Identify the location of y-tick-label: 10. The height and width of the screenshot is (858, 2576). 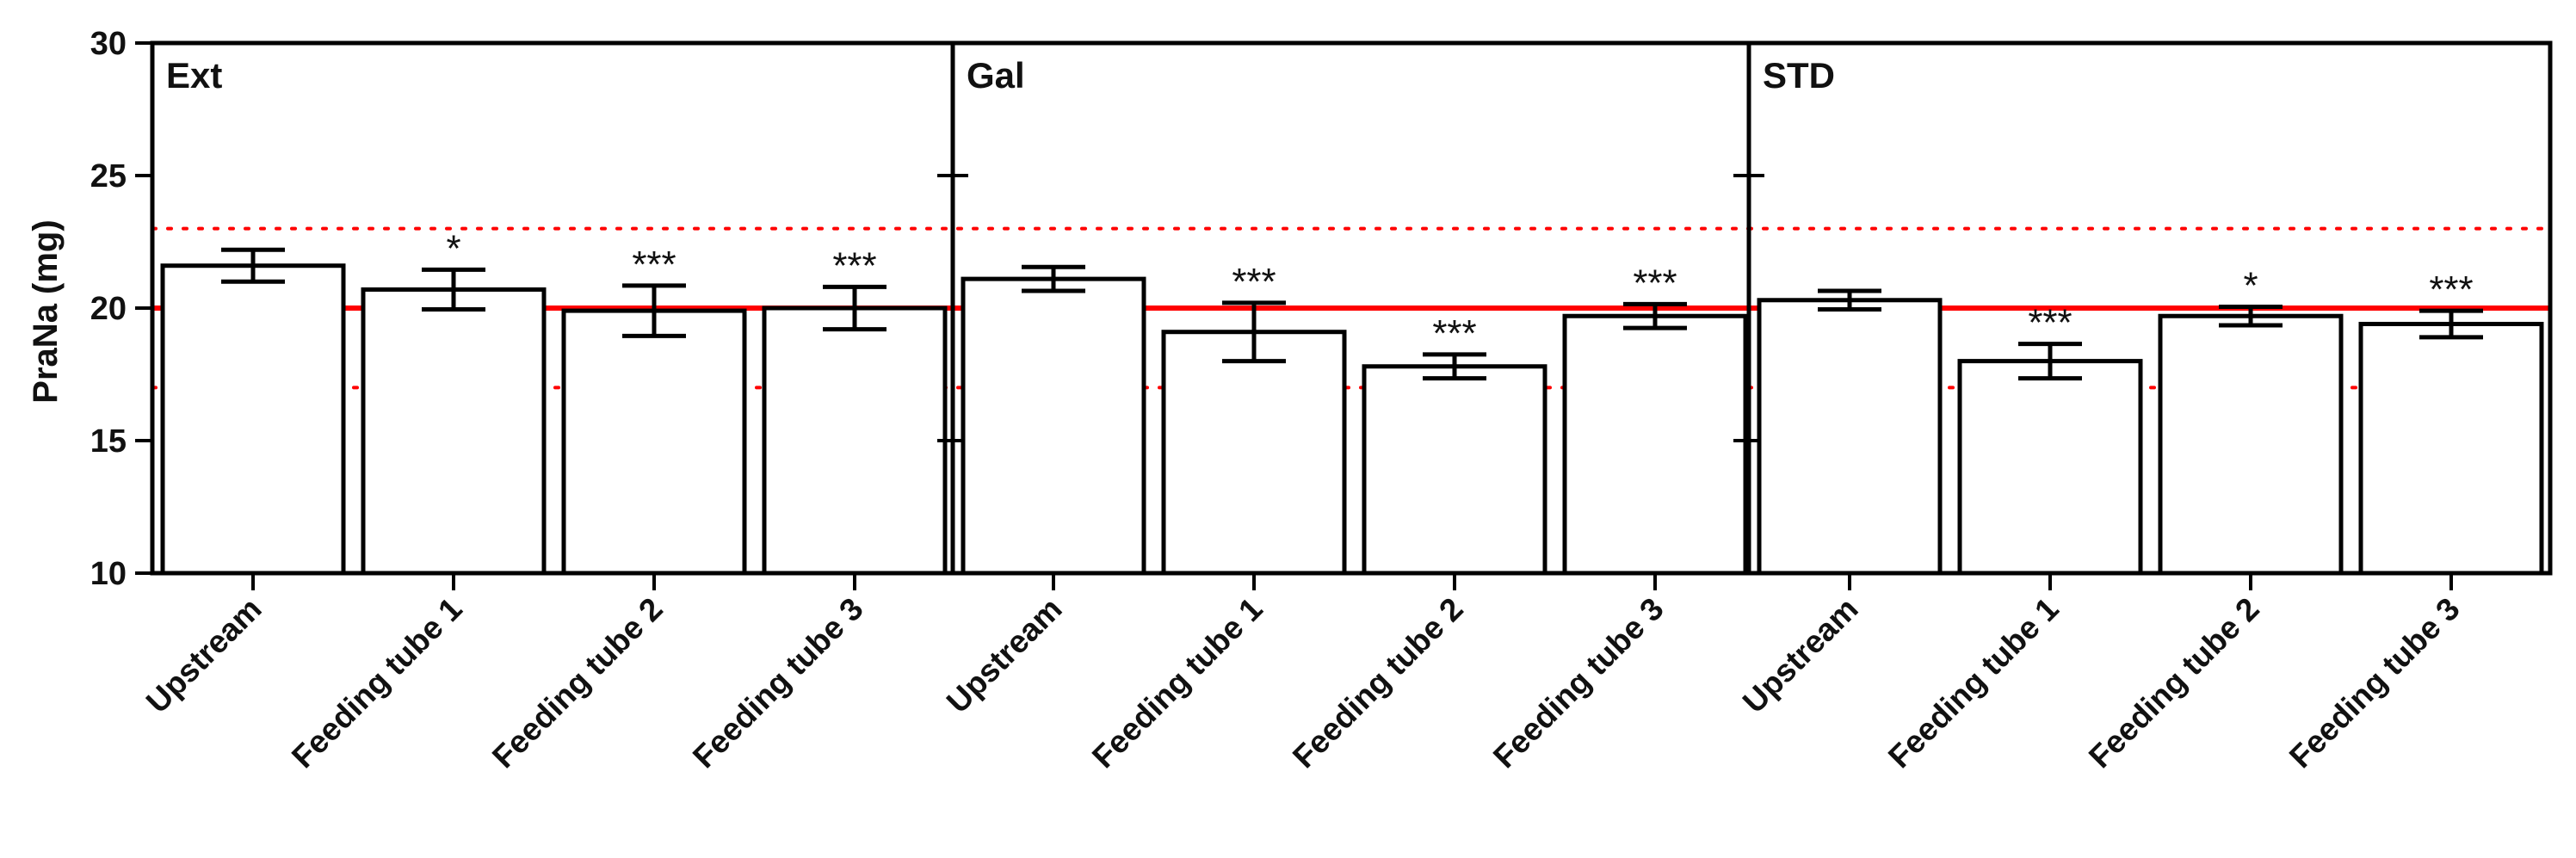
(108, 574).